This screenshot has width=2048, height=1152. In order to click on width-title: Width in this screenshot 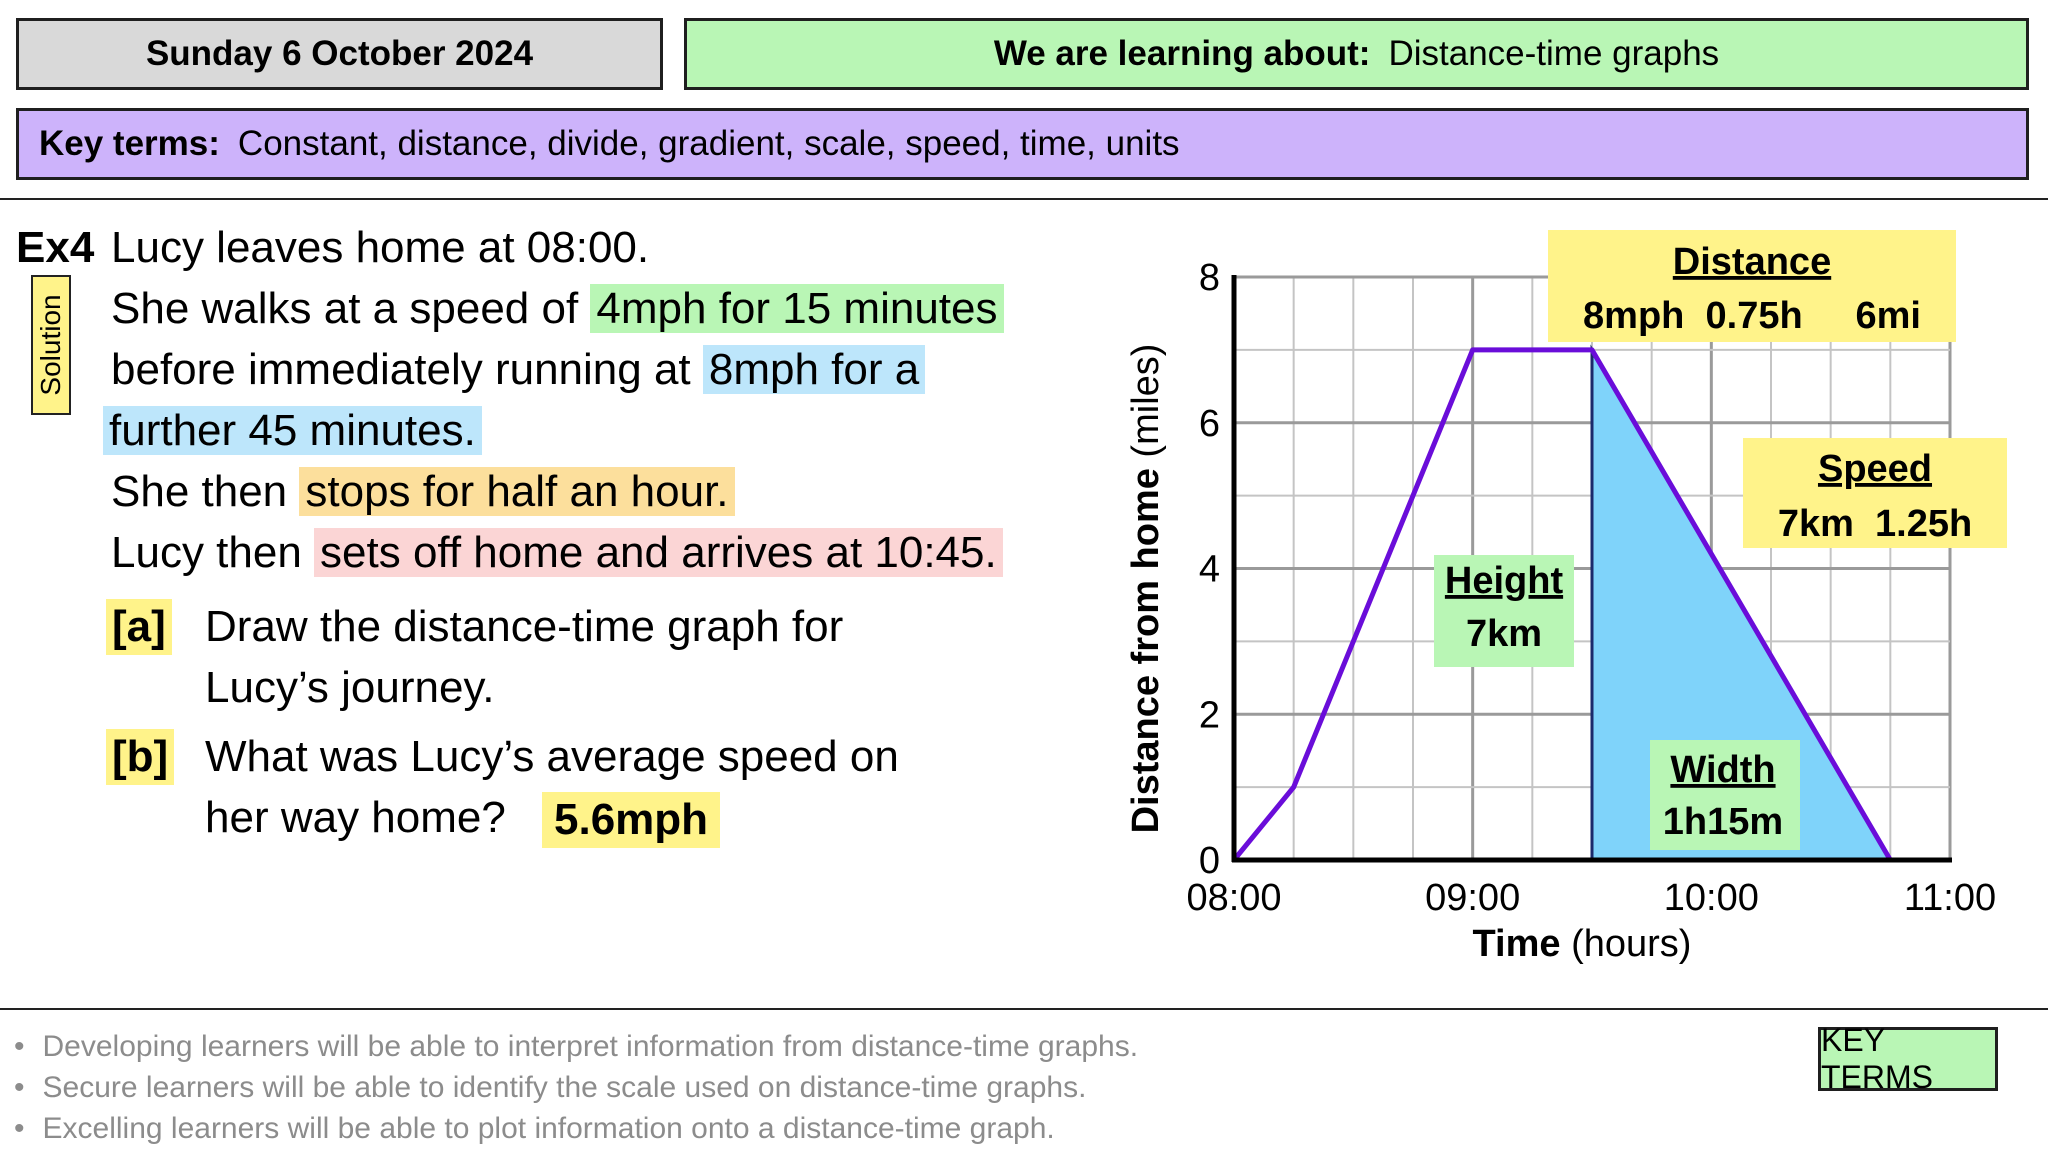, I will do `click(1722, 770)`.